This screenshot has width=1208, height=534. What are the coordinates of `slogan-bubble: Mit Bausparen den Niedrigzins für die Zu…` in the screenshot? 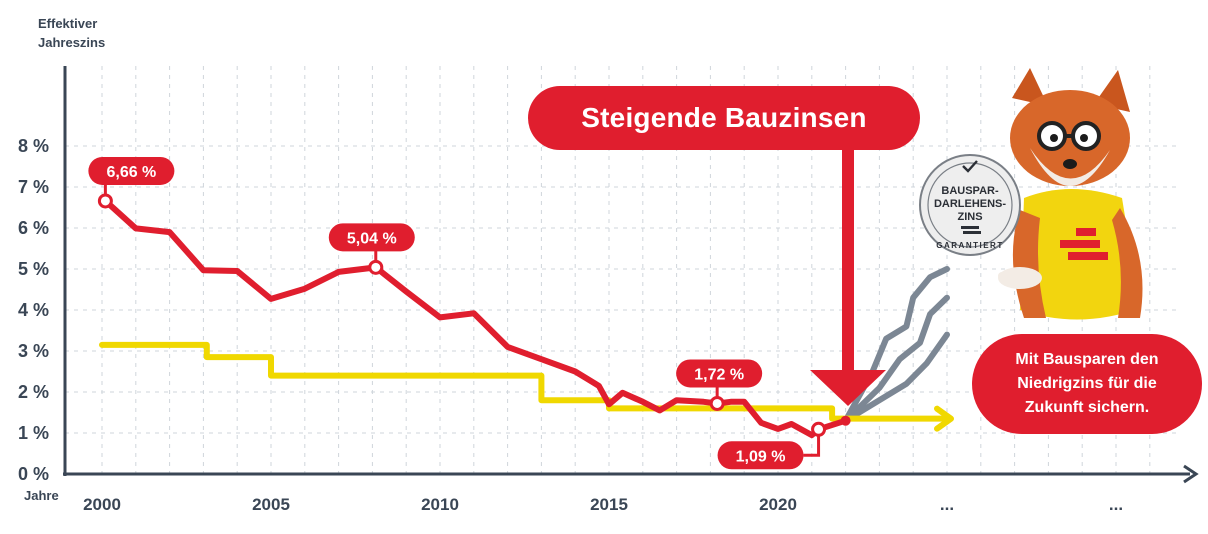 It's located at (1087, 384).